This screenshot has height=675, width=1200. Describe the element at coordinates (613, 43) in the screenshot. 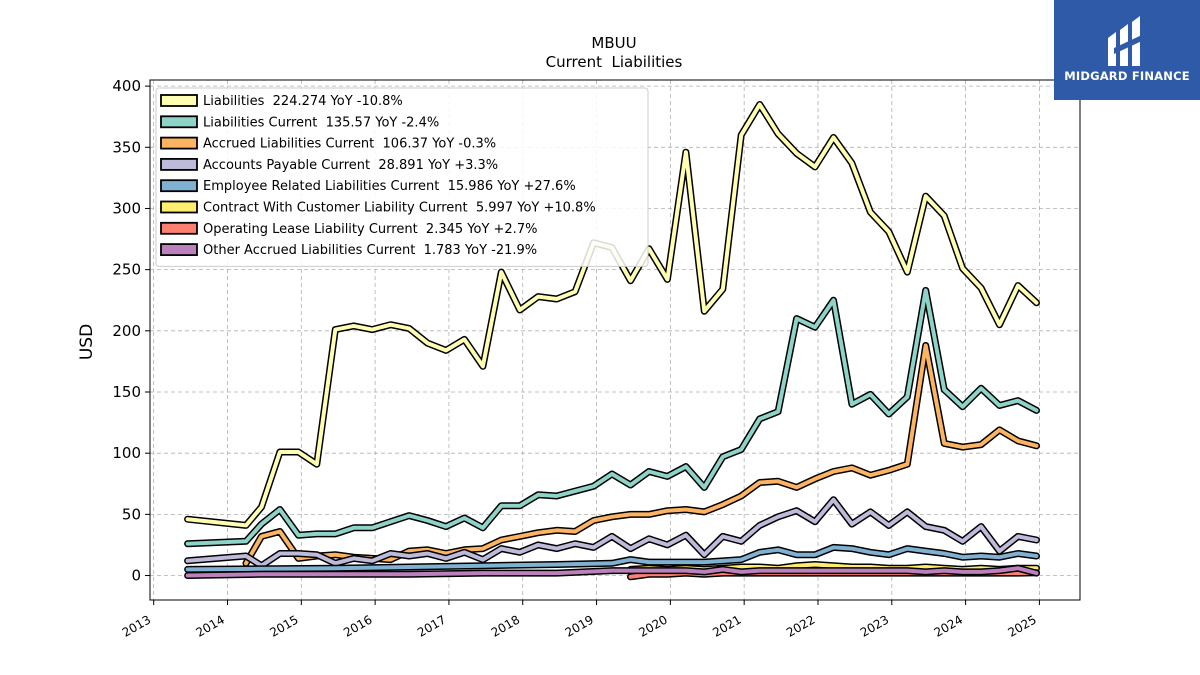

I see `chart-title: MBUU` at that location.